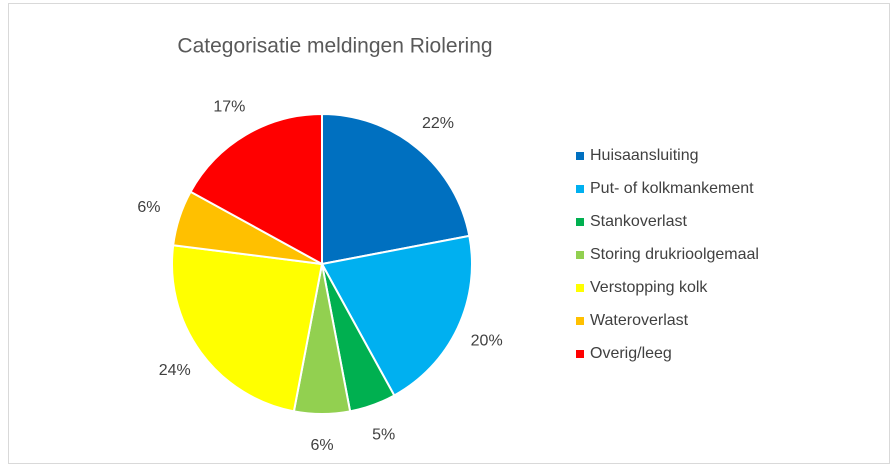 The image size is (896, 467). Describe the element at coordinates (649, 287) in the screenshot. I see `legend-label: Verstopping kolk` at that location.